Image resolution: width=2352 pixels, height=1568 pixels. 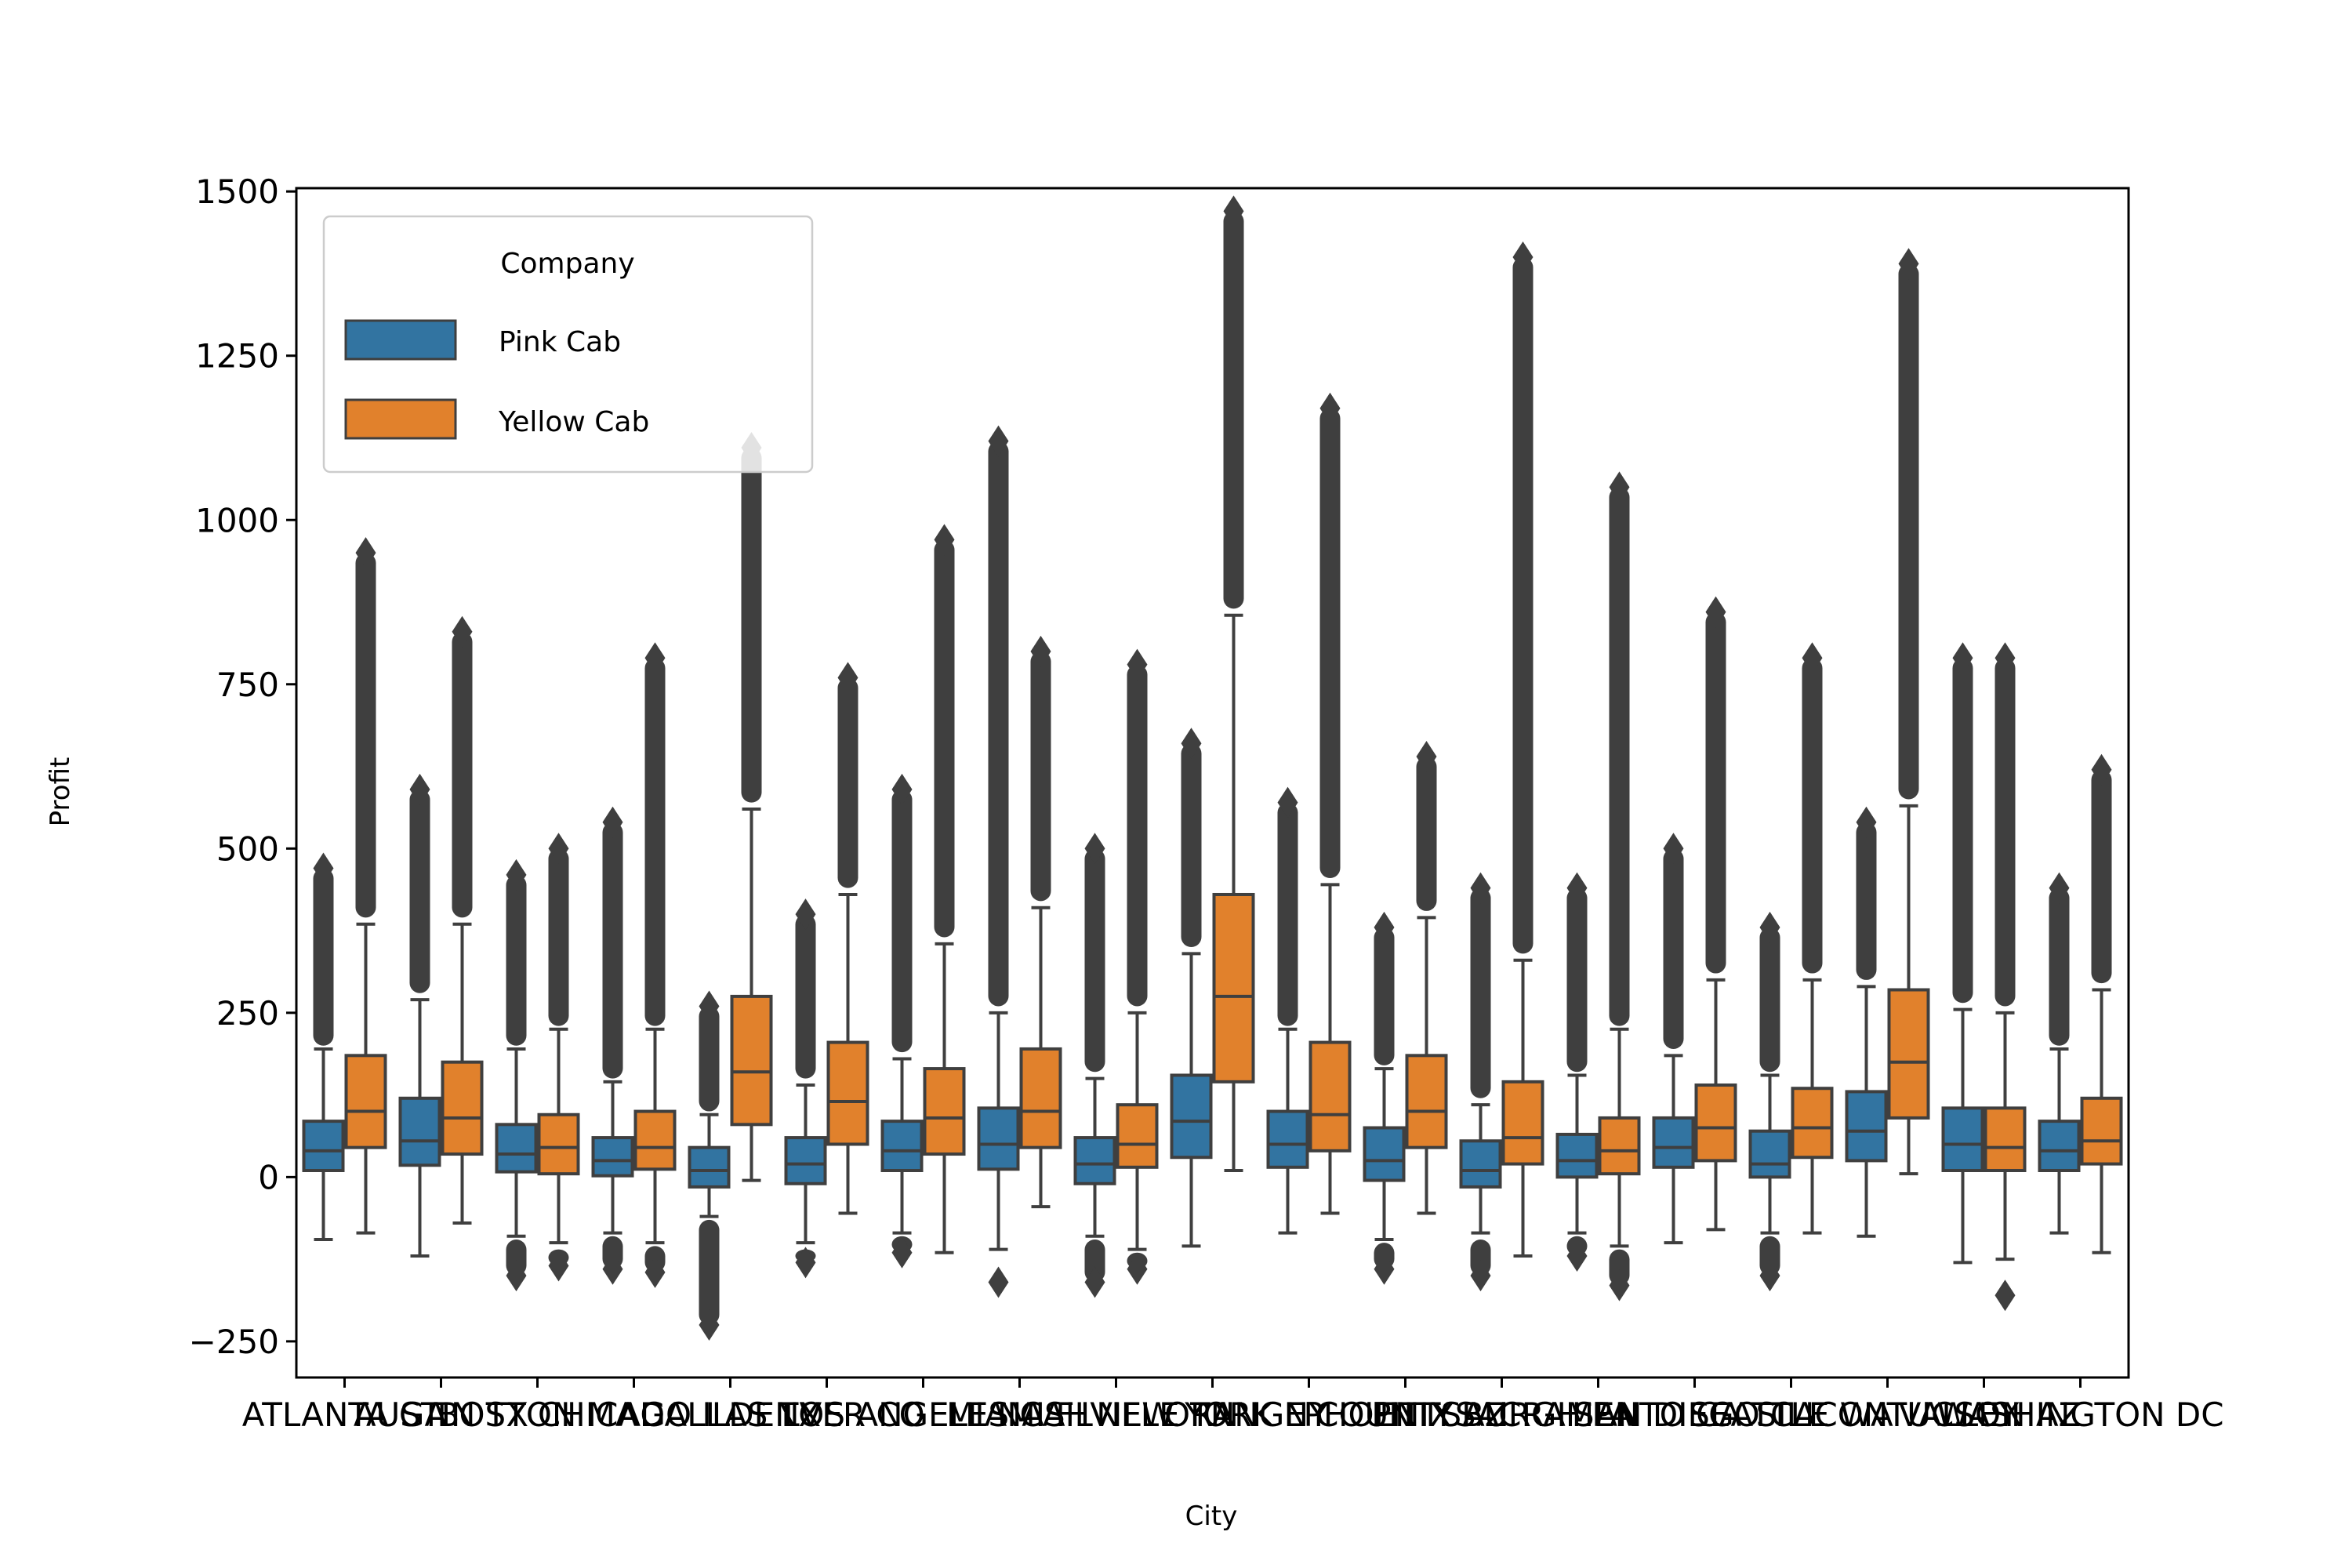 What do you see at coordinates (248, 848) in the screenshot?
I see `y-tick-label: 500` at bounding box center [248, 848].